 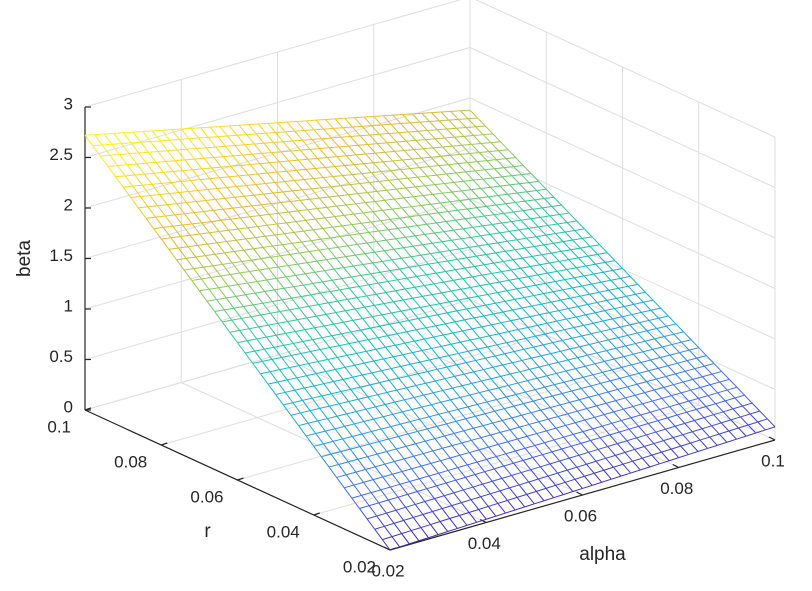 I want to click on z-tick-label: 0.5, so click(x=61, y=356).